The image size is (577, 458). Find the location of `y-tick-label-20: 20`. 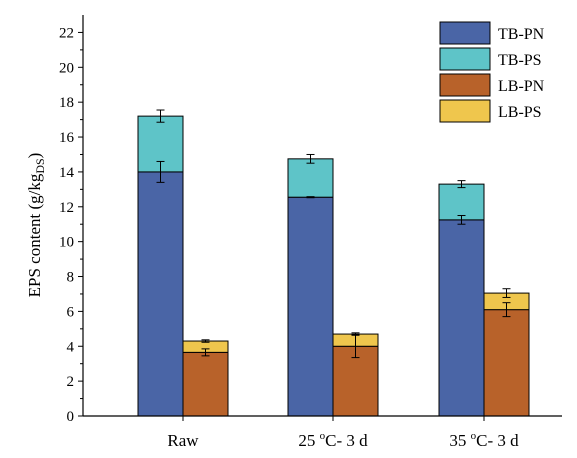

y-tick-label-20: 20 is located at coordinates (66, 68).